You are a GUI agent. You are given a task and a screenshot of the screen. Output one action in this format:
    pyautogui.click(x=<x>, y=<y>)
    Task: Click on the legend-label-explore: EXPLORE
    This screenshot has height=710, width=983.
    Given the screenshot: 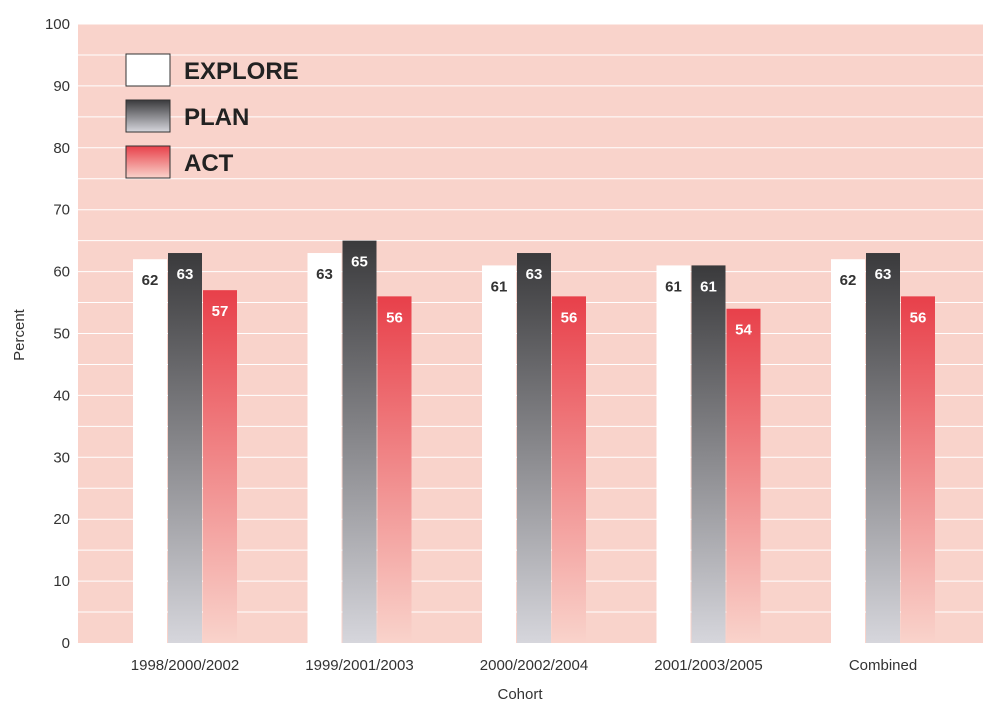 What is the action you would take?
    pyautogui.click(x=241, y=71)
    